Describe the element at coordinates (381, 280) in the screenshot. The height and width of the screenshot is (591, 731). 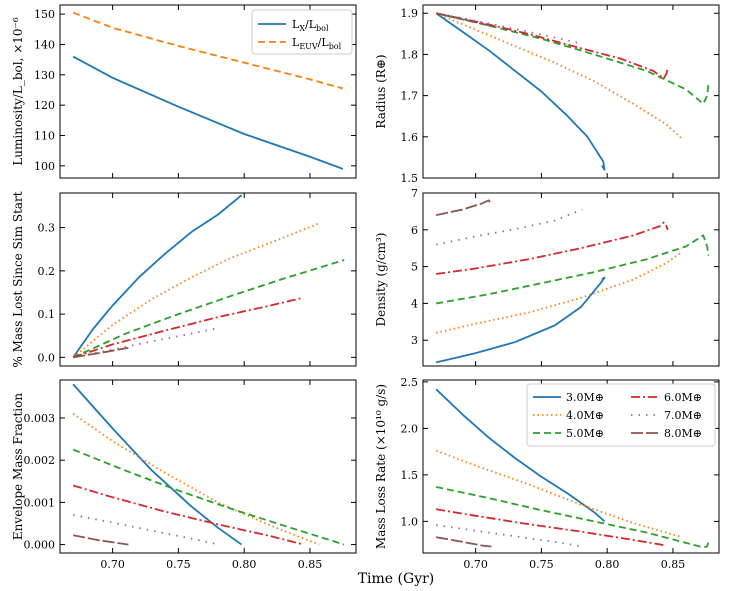
I see `y-axis-label: Density (g/cm³)` at that location.